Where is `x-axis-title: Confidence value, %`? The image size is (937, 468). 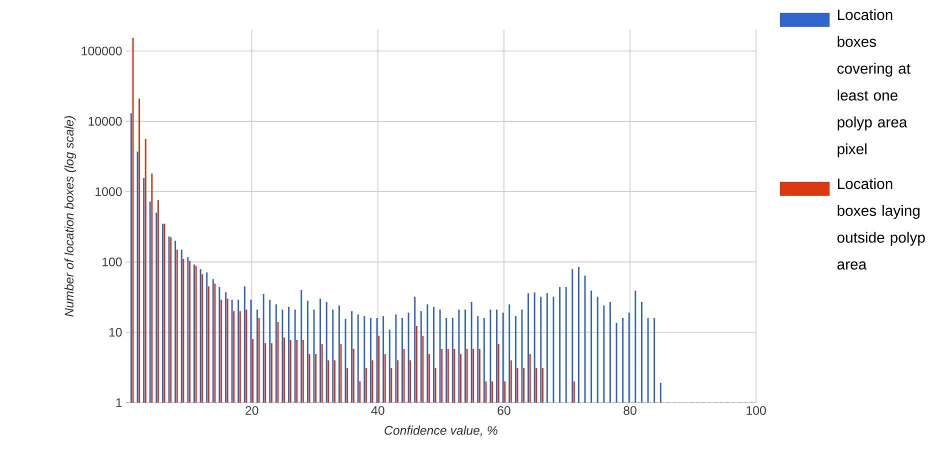
x-axis-title: Confidence value, % is located at coordinates (441, 431).